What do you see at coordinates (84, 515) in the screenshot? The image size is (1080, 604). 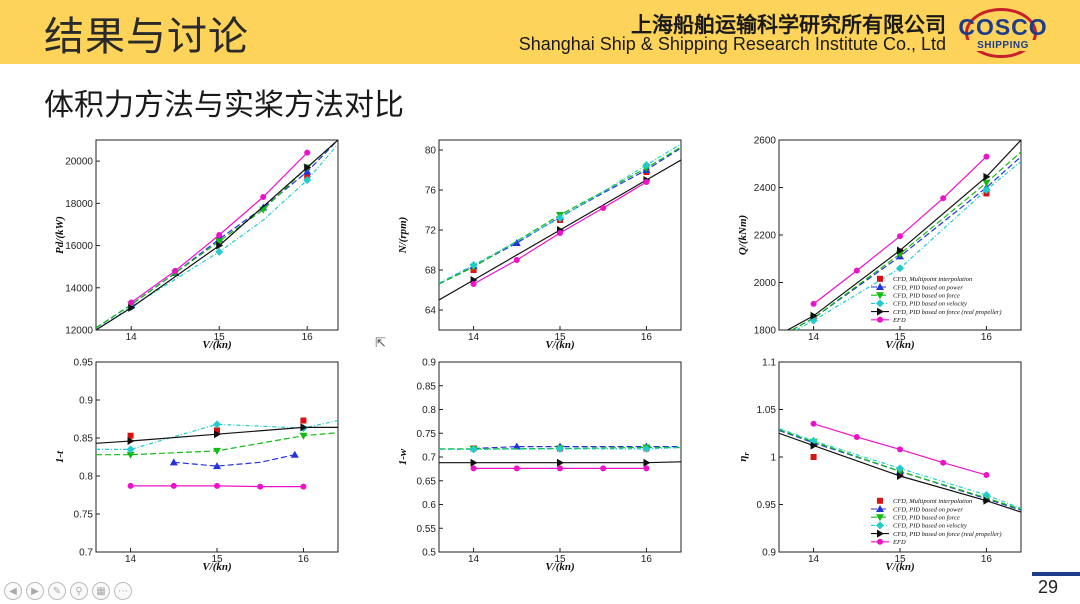 I see `y-tick-label: 0.75` at bounding box center [84, 515].